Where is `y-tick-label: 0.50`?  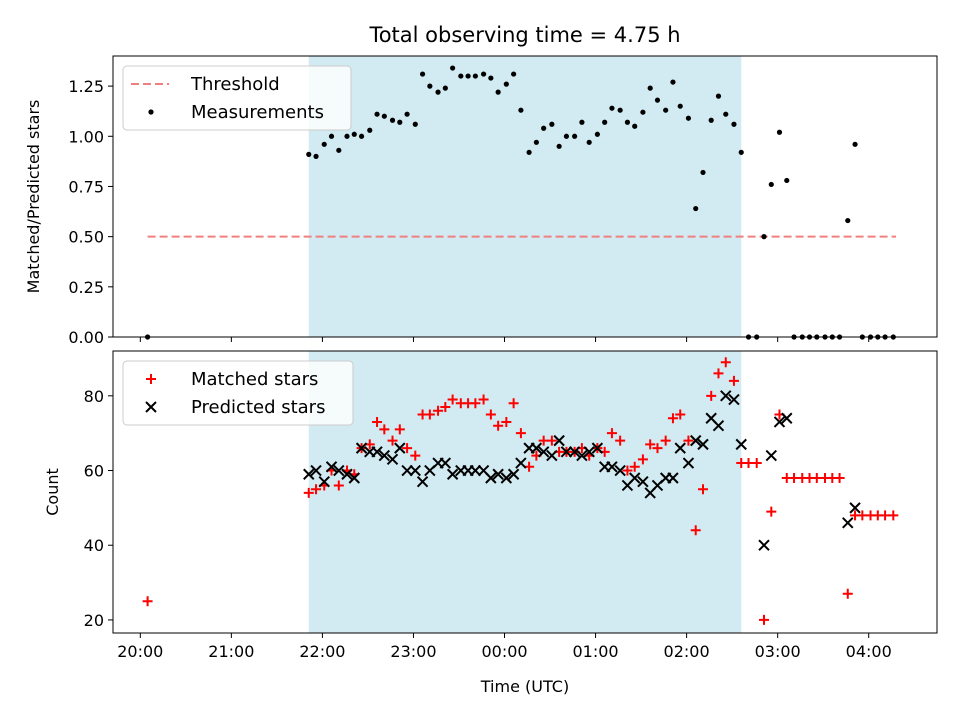
y-tick-label: 0.50 is located at coordinates (86, 237).